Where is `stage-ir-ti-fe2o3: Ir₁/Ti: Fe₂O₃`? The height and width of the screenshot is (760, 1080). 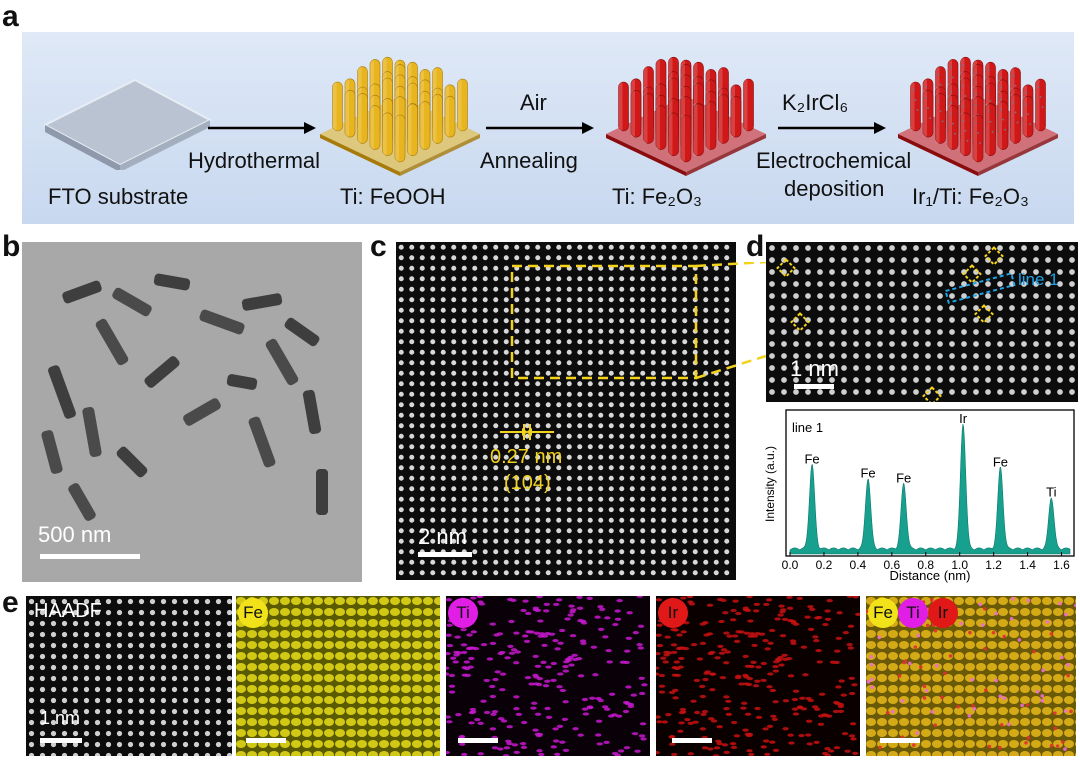
stage-ir-ti-fe2o3: Ir₁/Ti: Fe₂O₃ is located at coordinates (970, 196).